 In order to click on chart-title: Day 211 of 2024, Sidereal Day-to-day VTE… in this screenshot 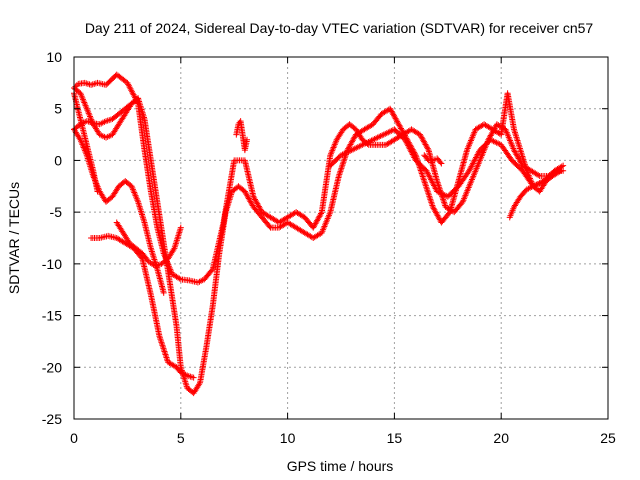, I will do `click(339, 28)`.